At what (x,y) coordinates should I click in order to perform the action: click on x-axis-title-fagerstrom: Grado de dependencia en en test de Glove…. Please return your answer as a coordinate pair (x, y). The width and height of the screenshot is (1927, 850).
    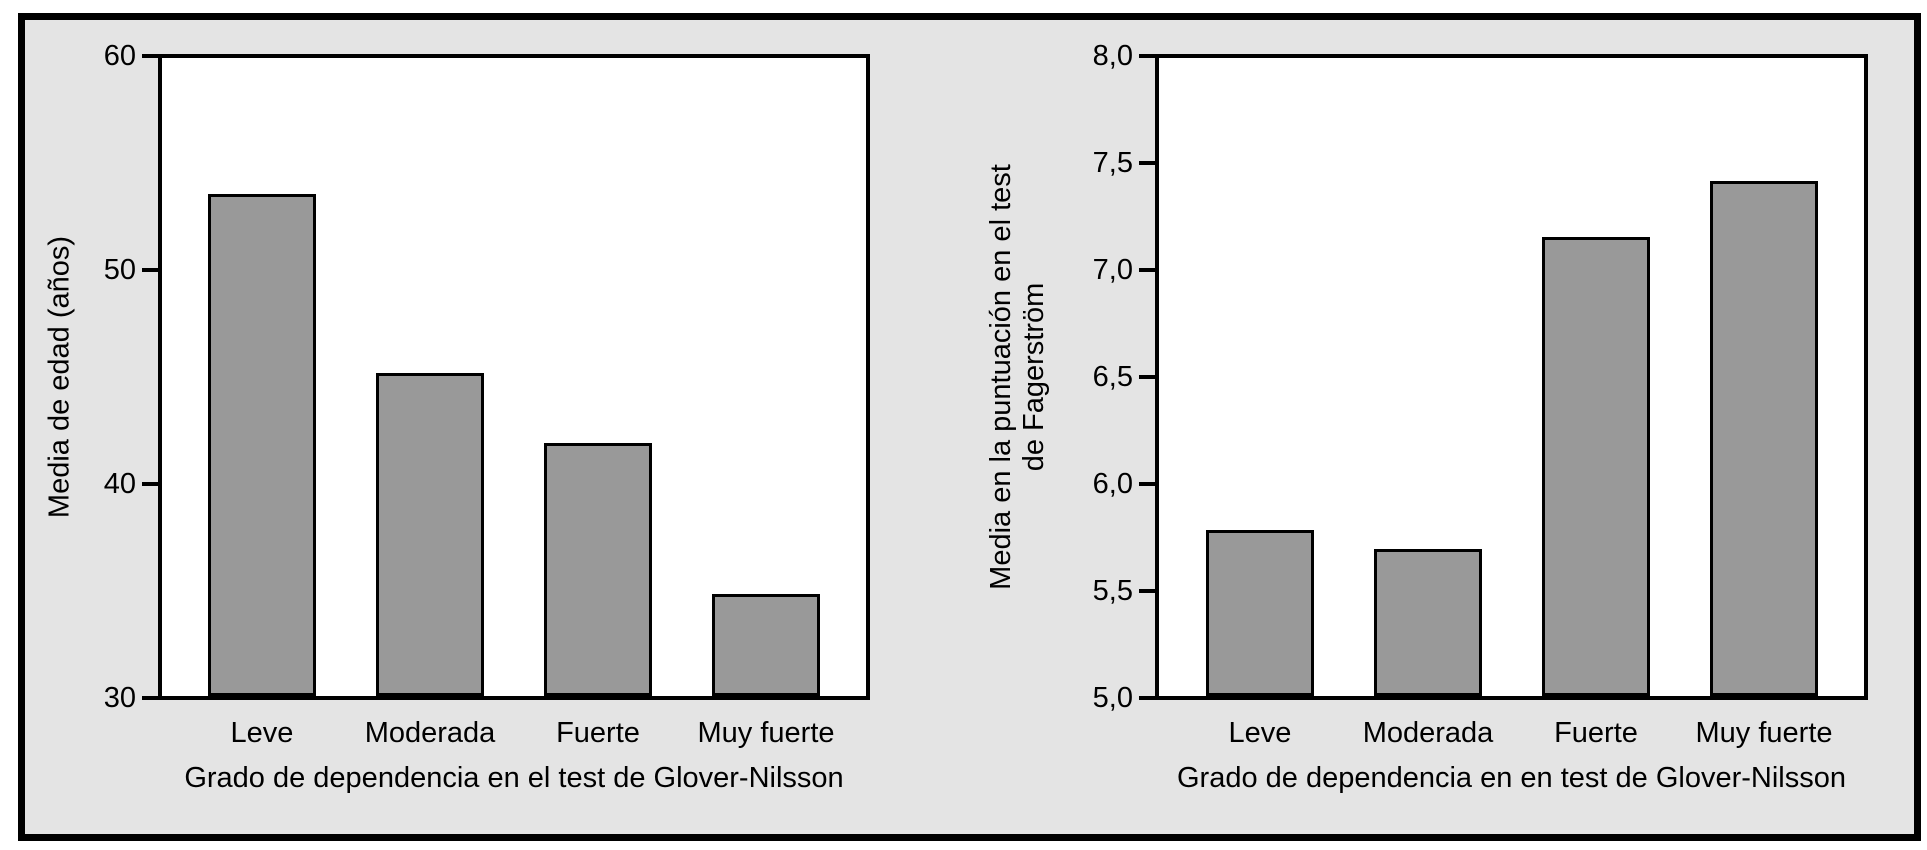
    Looking at the image, I should click on (1511, 778).